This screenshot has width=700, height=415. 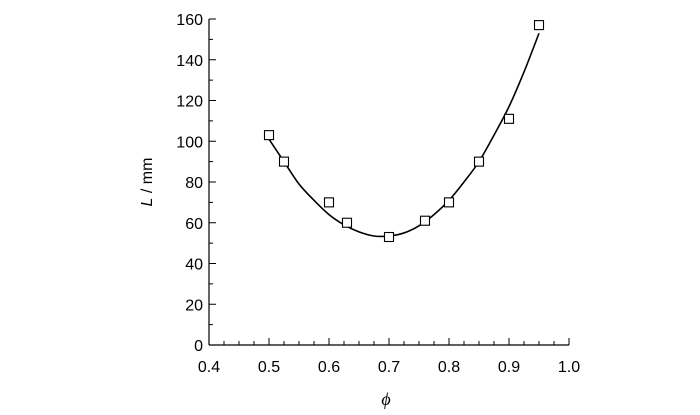 I want to click on y-axis-label-symbol: L, so click(x=147, y=202).